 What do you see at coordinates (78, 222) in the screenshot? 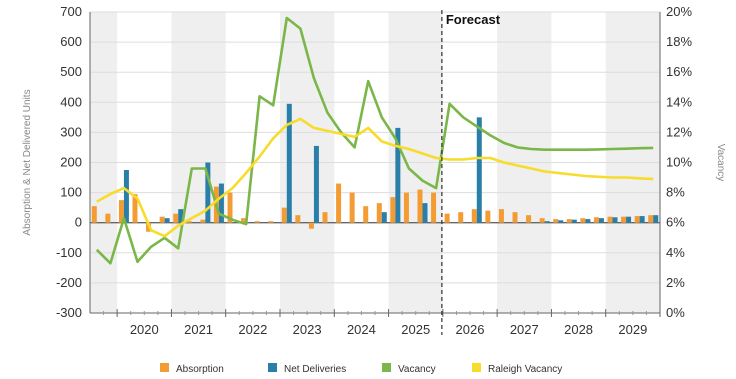
I see `y-tick-left-7: 0` at bounding box center [78, 222].